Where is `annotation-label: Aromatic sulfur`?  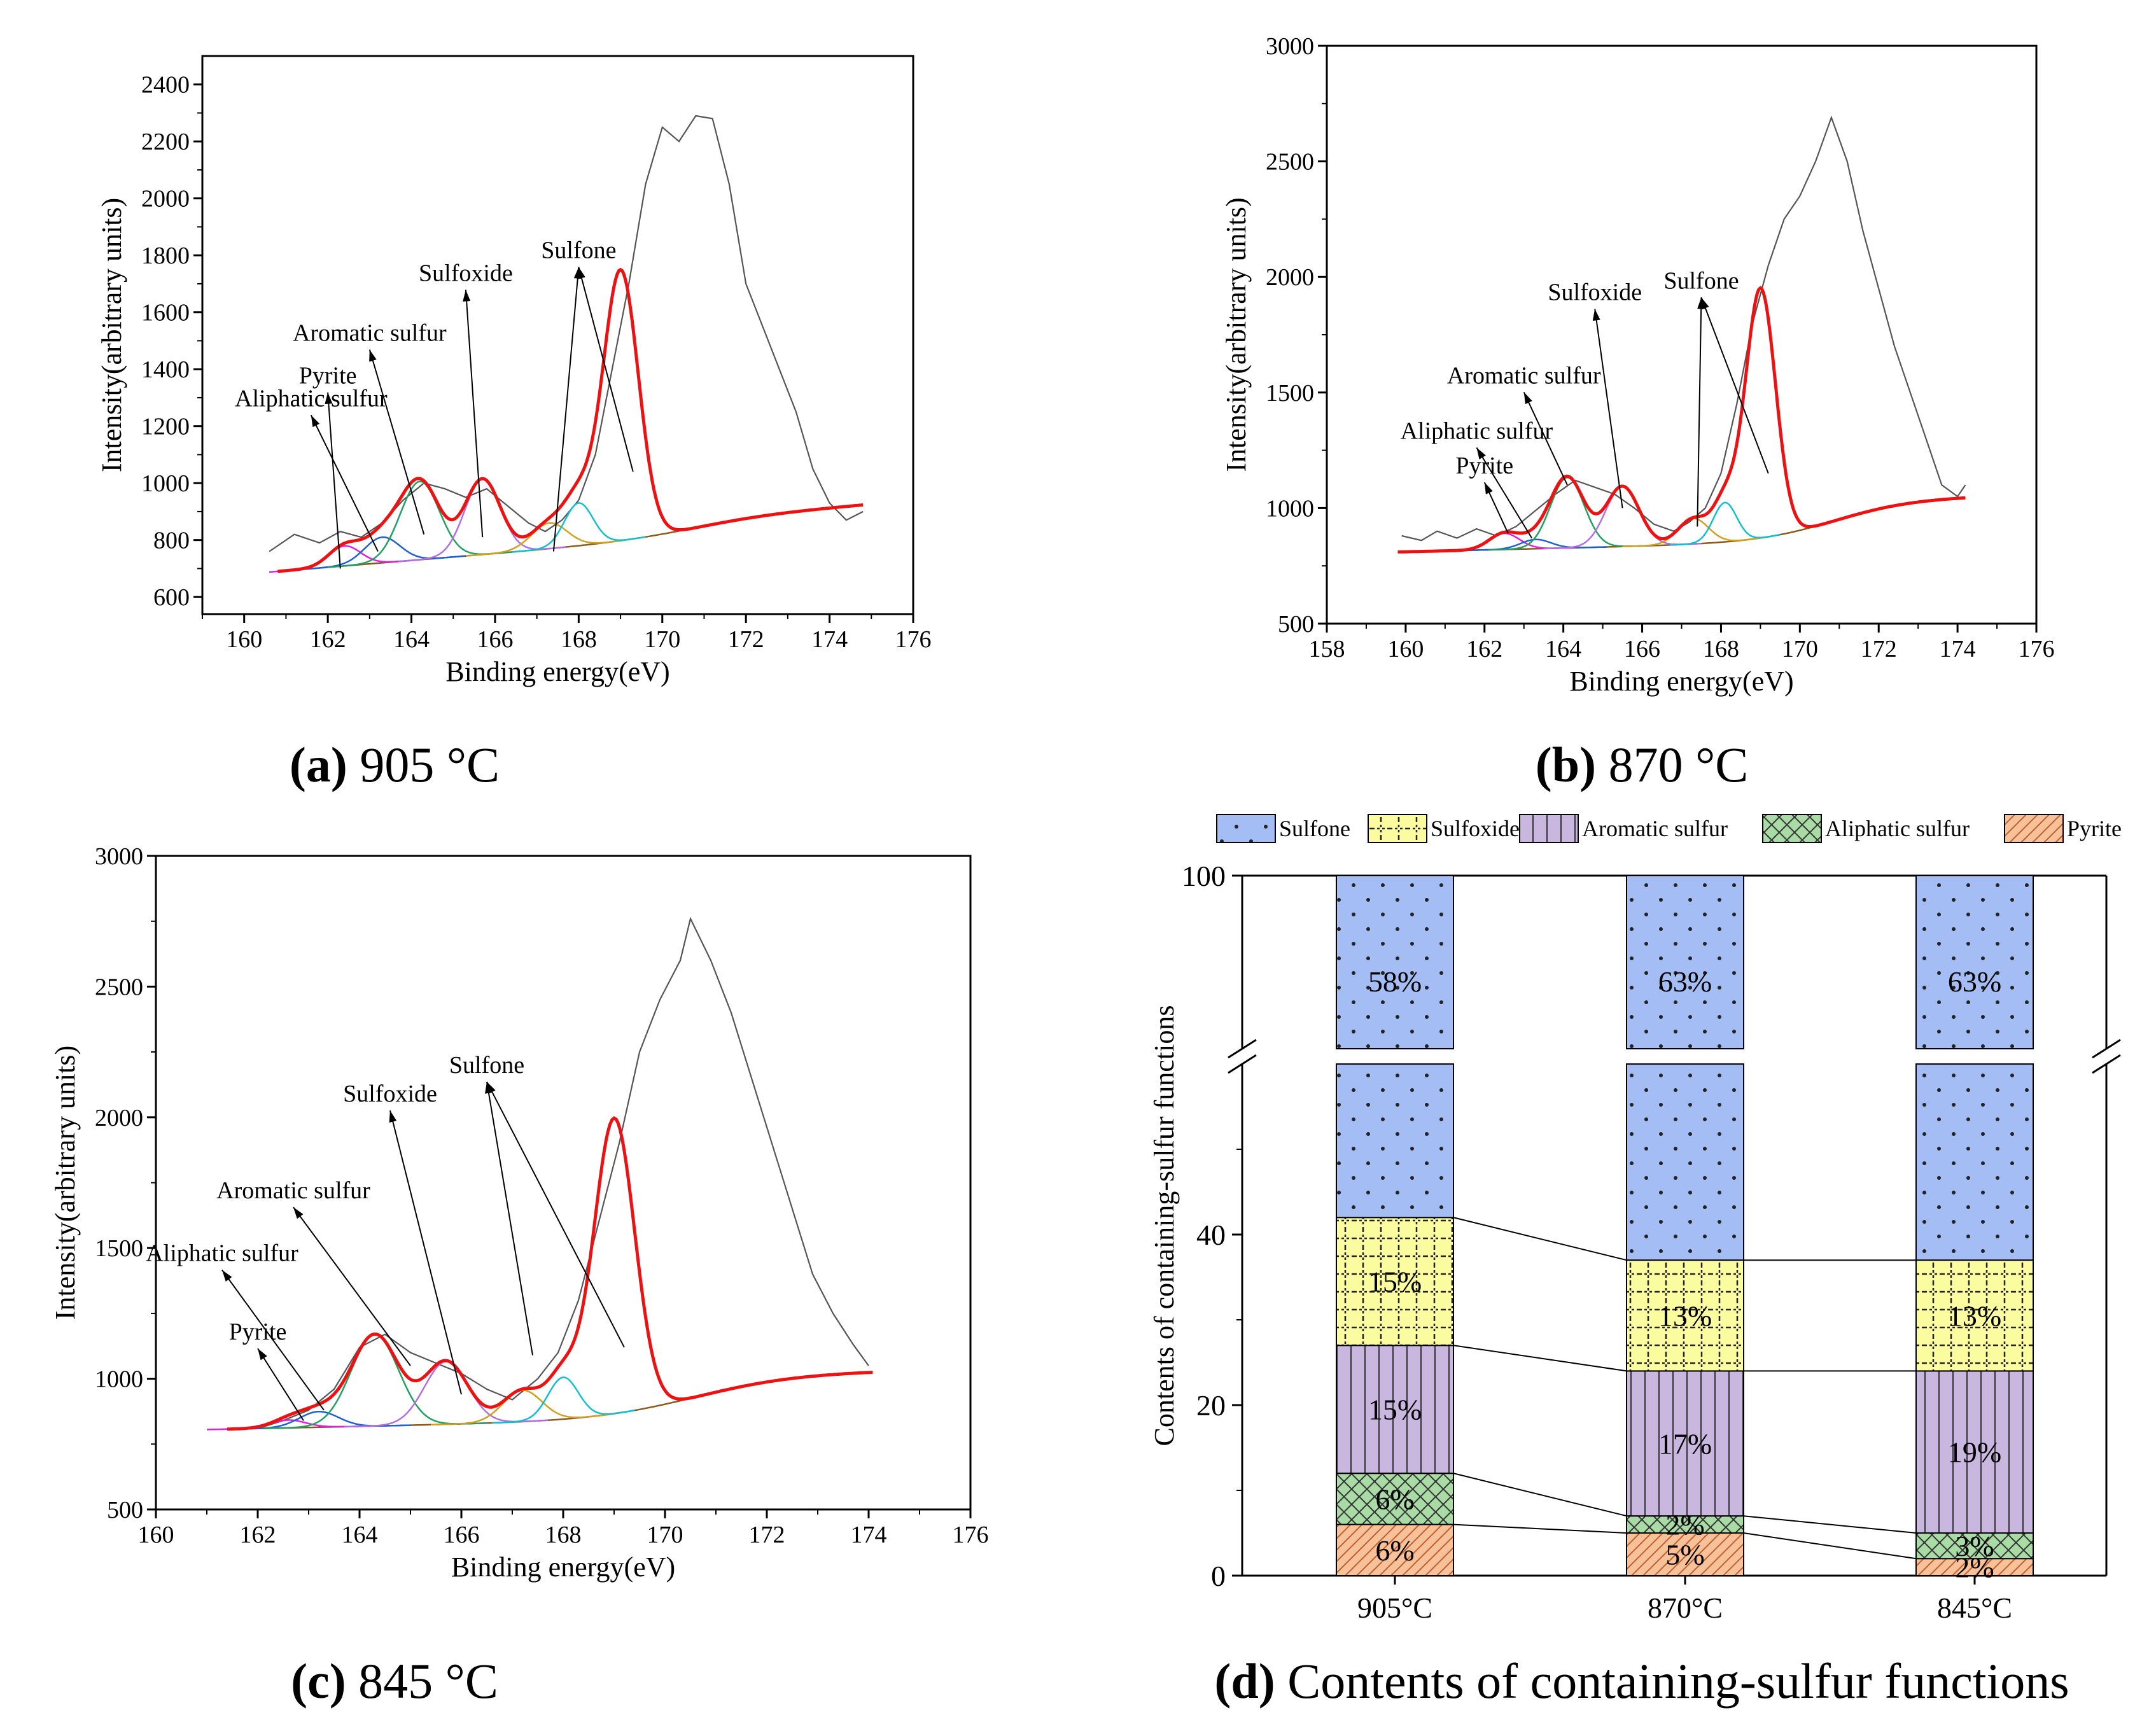
annotation-label: Aromatic sulfur is located at coordinates (1524, 375).